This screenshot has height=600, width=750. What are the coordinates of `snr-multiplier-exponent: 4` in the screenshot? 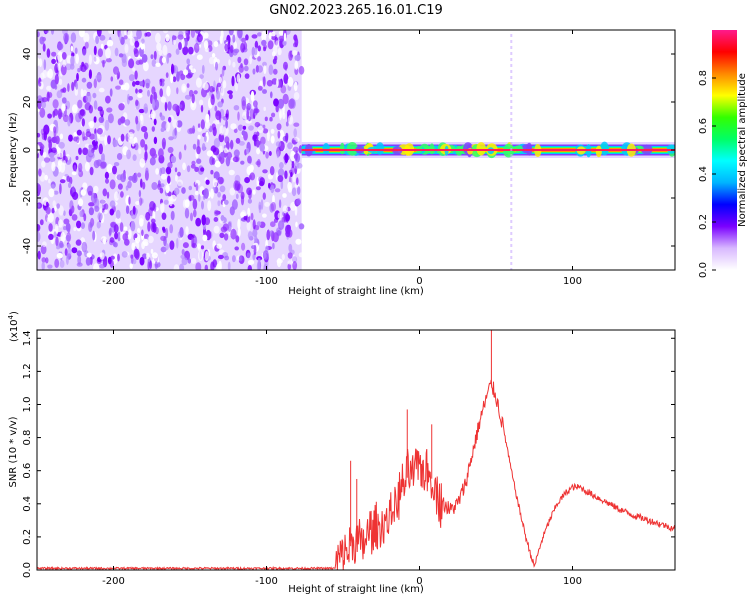 It's located at (11, 316).